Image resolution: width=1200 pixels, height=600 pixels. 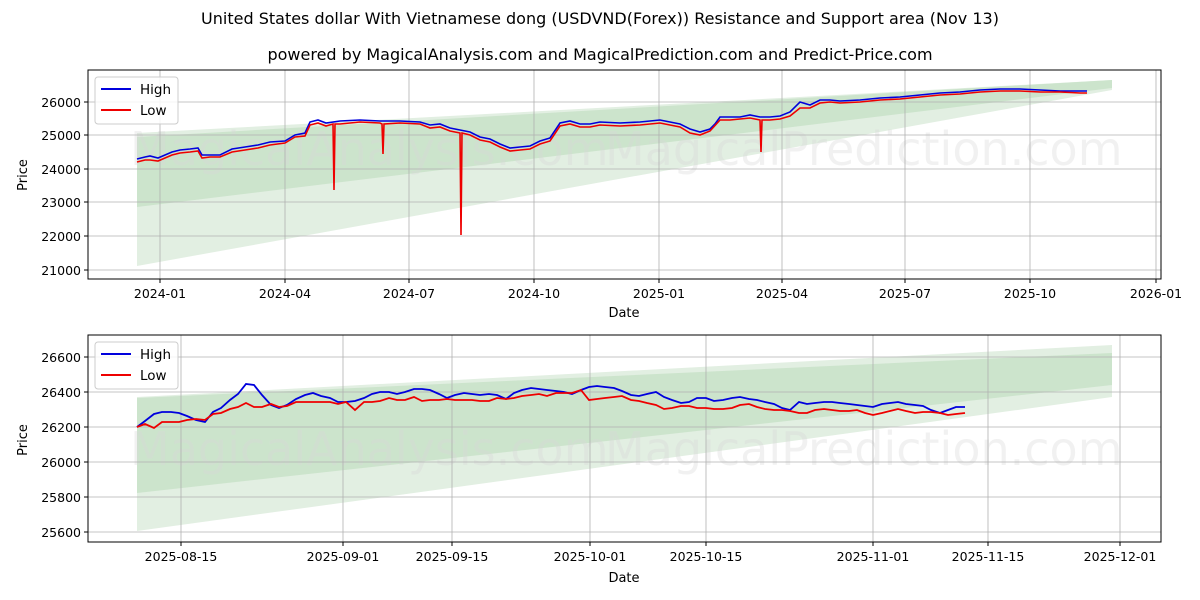 What do you see at coordinates (369, 149) in the screenshot?
I see `watermark-magicalanalysis-top: MagicalAnalysis.com` at bounding box center [369, 149].